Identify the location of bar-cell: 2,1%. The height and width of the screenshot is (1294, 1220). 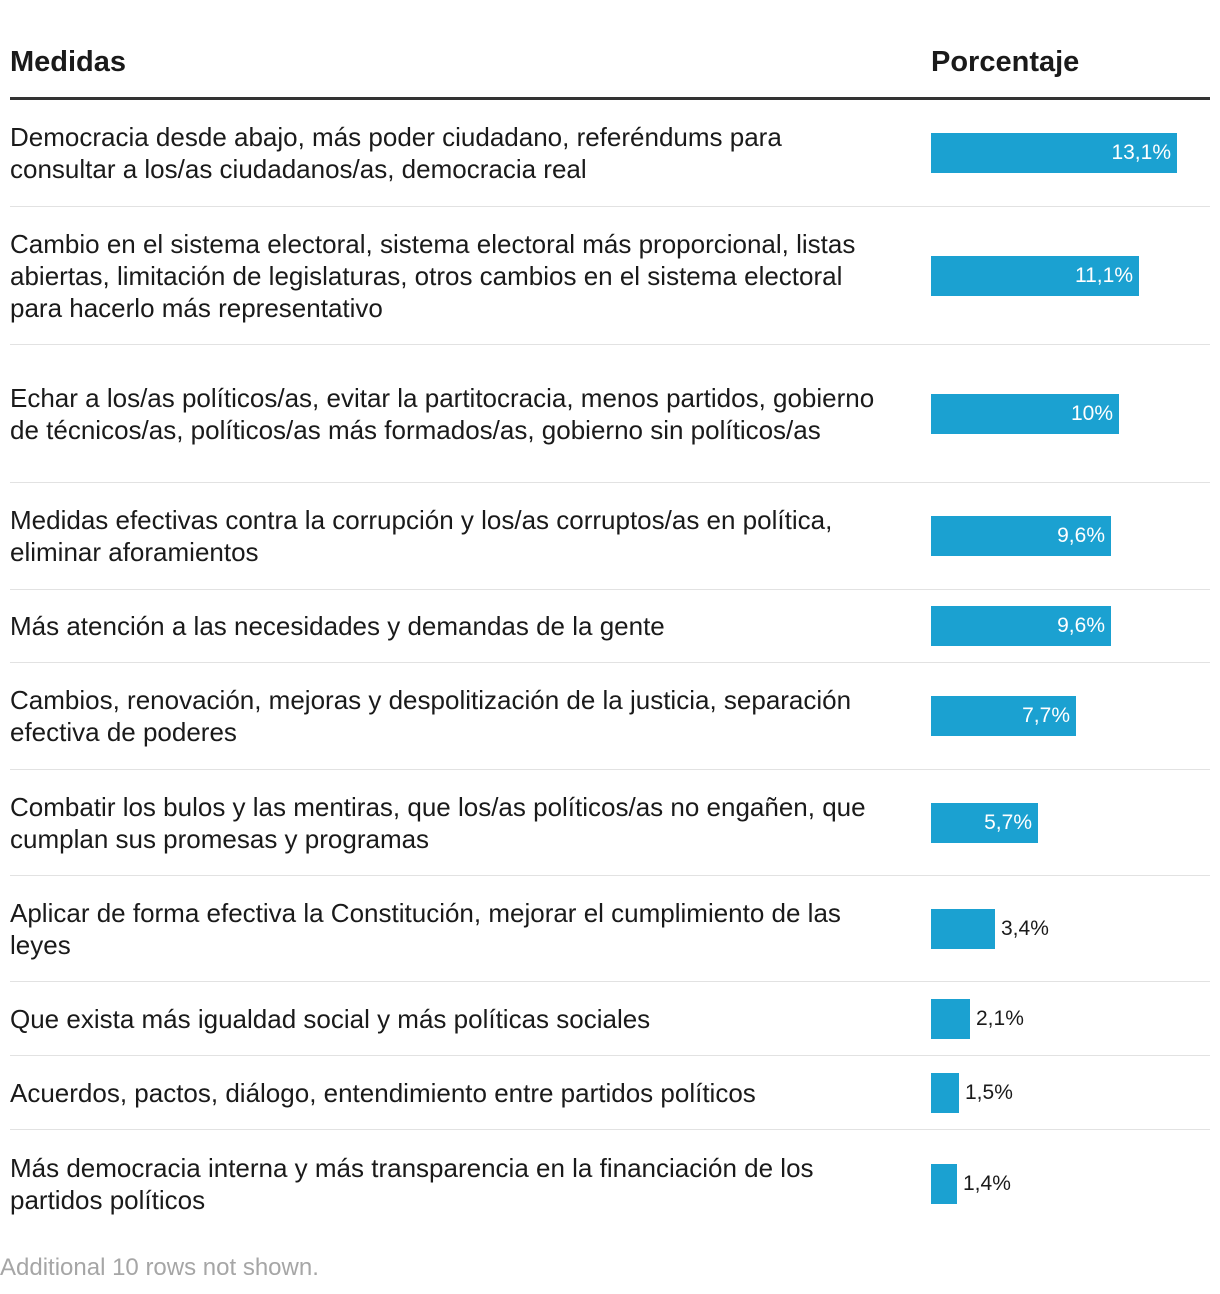
(1066, 1018).